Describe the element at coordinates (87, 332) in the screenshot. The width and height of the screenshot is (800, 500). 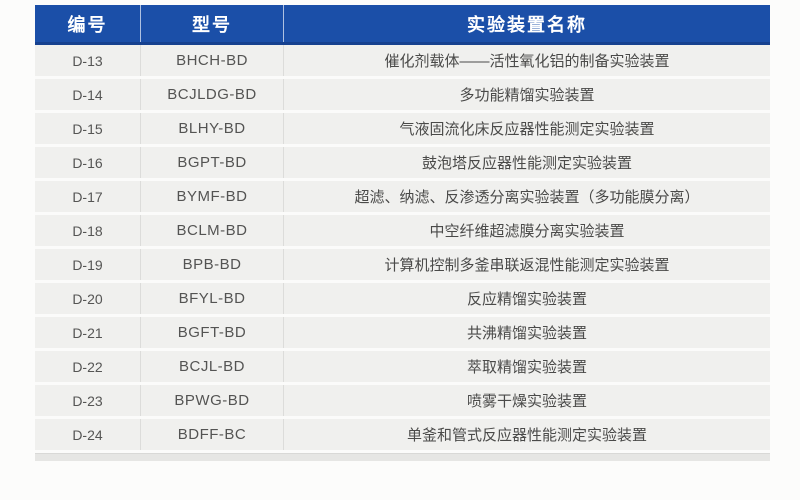
I see `cell-id: D-21` at that location.